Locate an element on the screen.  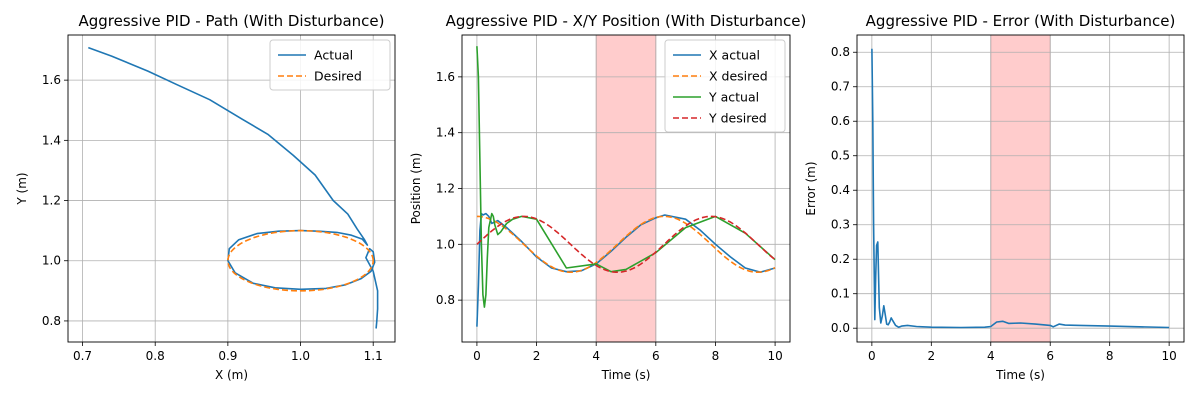
x-tick-label: 1.1 is located at coordinates (373, 356).